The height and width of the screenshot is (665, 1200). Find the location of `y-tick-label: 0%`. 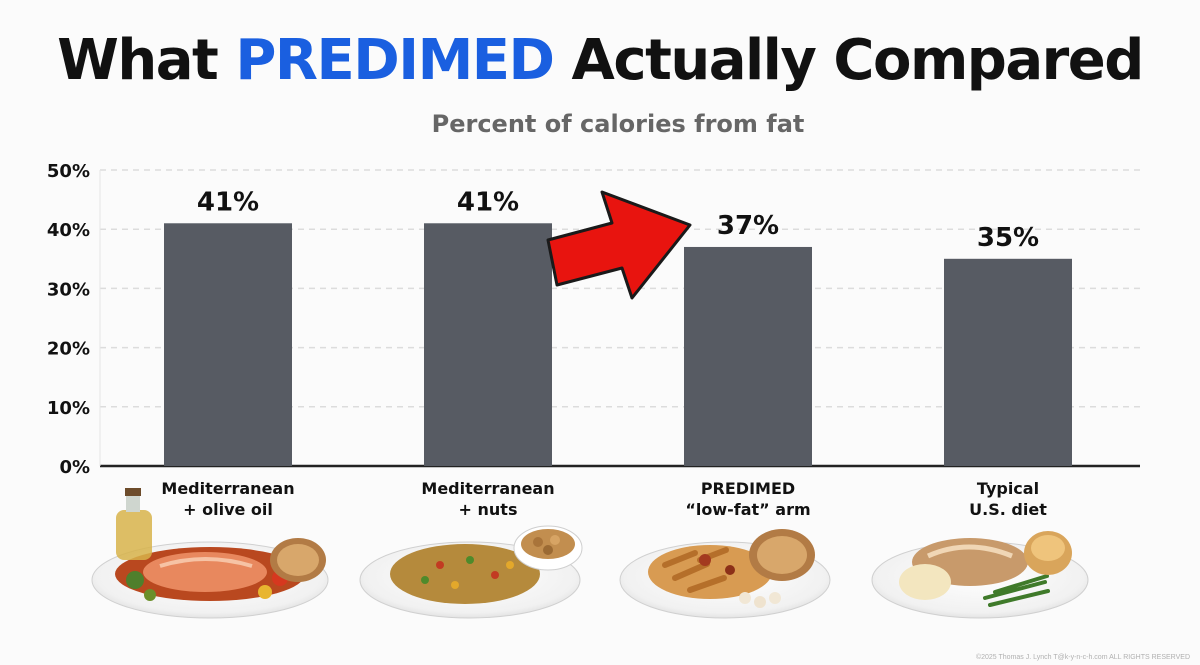

y-tick-label: 0% is located at coordinates (74, 467).